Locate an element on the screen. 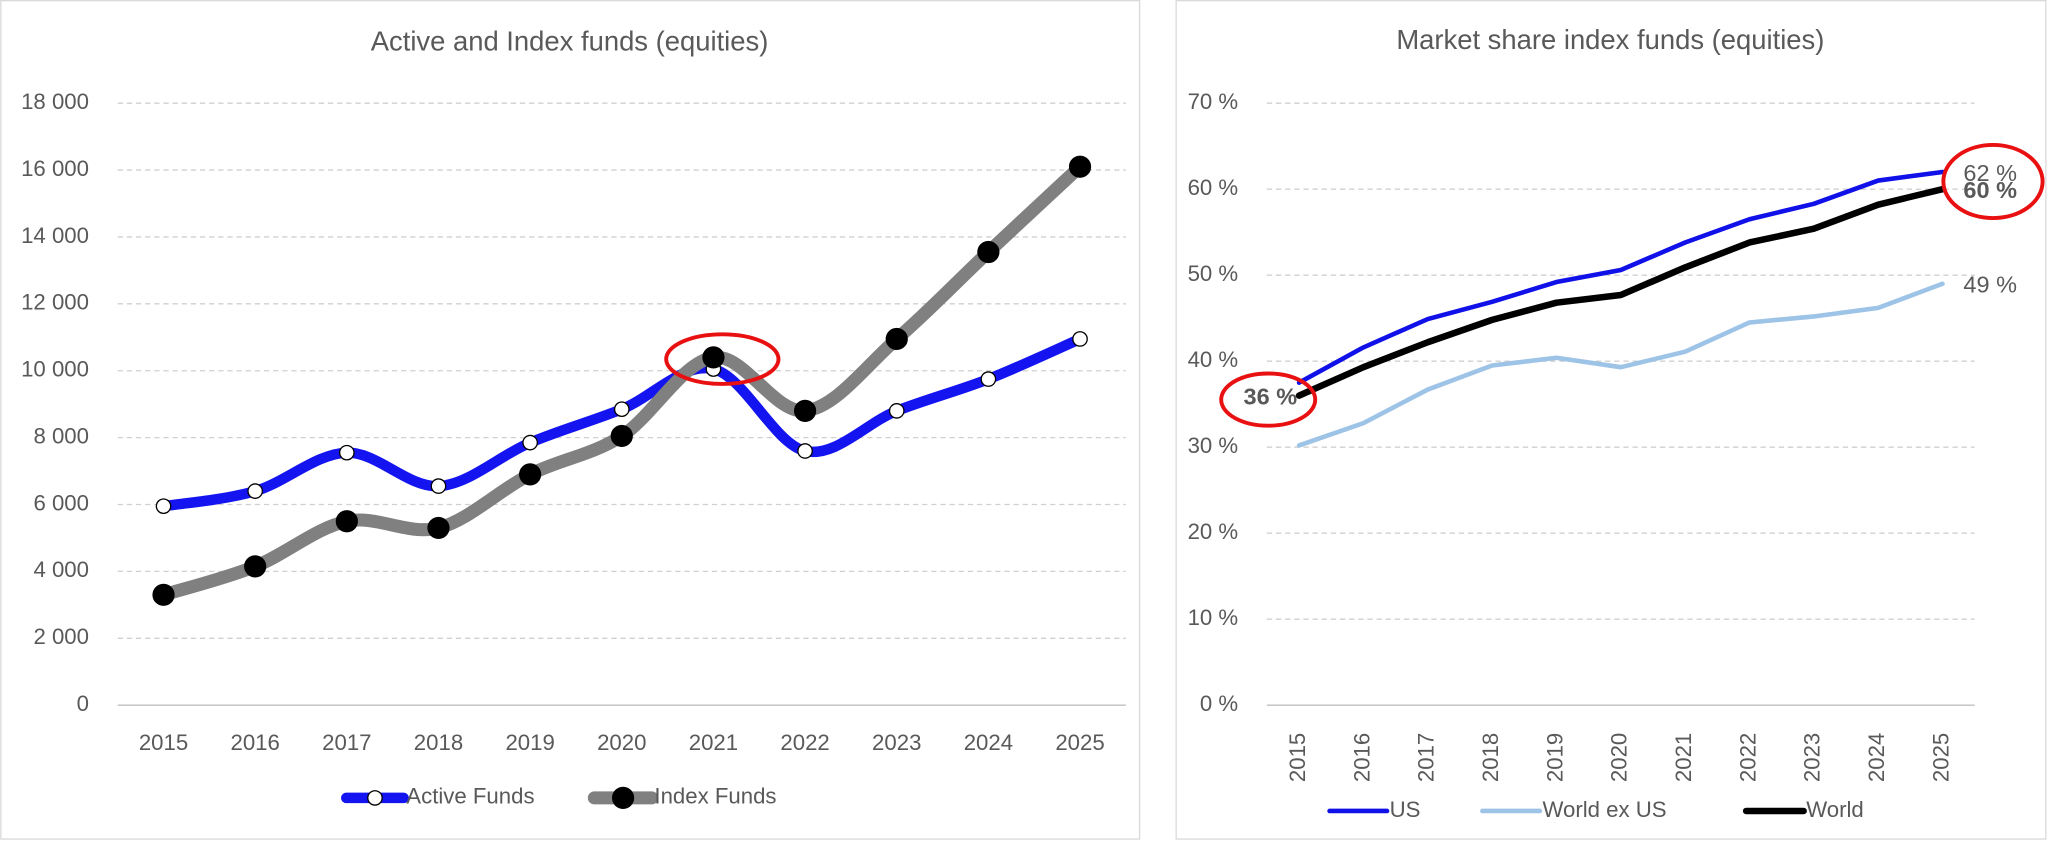  data-label: 49 % is located at coordinates (1990, 285).